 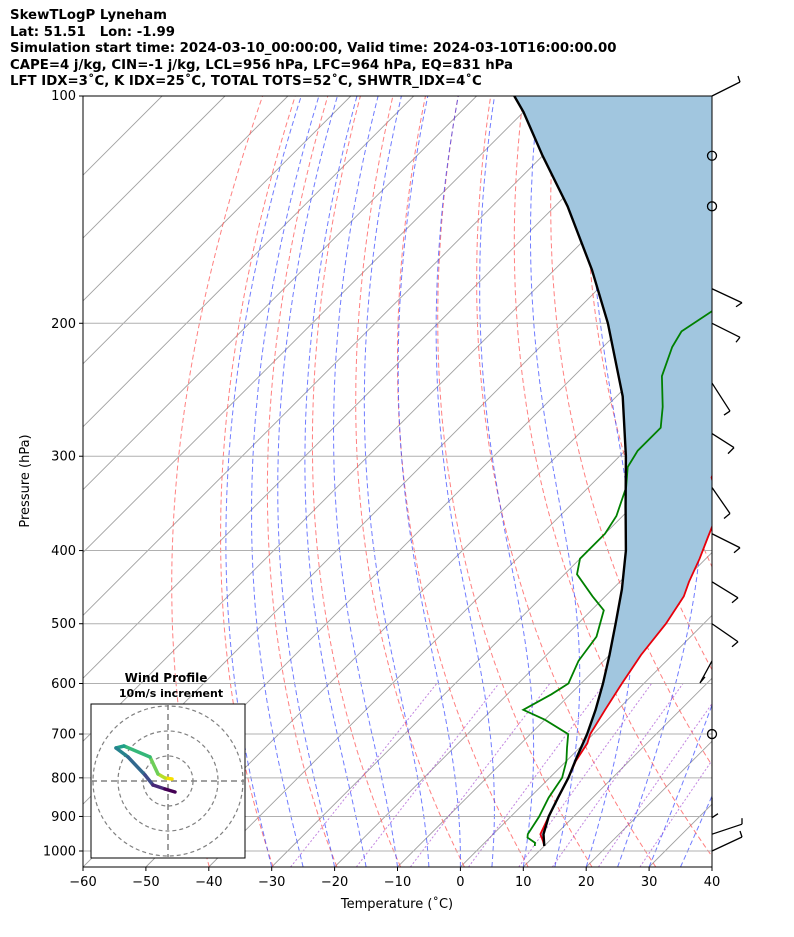 What do you see at coordinates (63, 324) in the screenshot?
I see `y-tick-label: 200` at bounding box center [63, 324].